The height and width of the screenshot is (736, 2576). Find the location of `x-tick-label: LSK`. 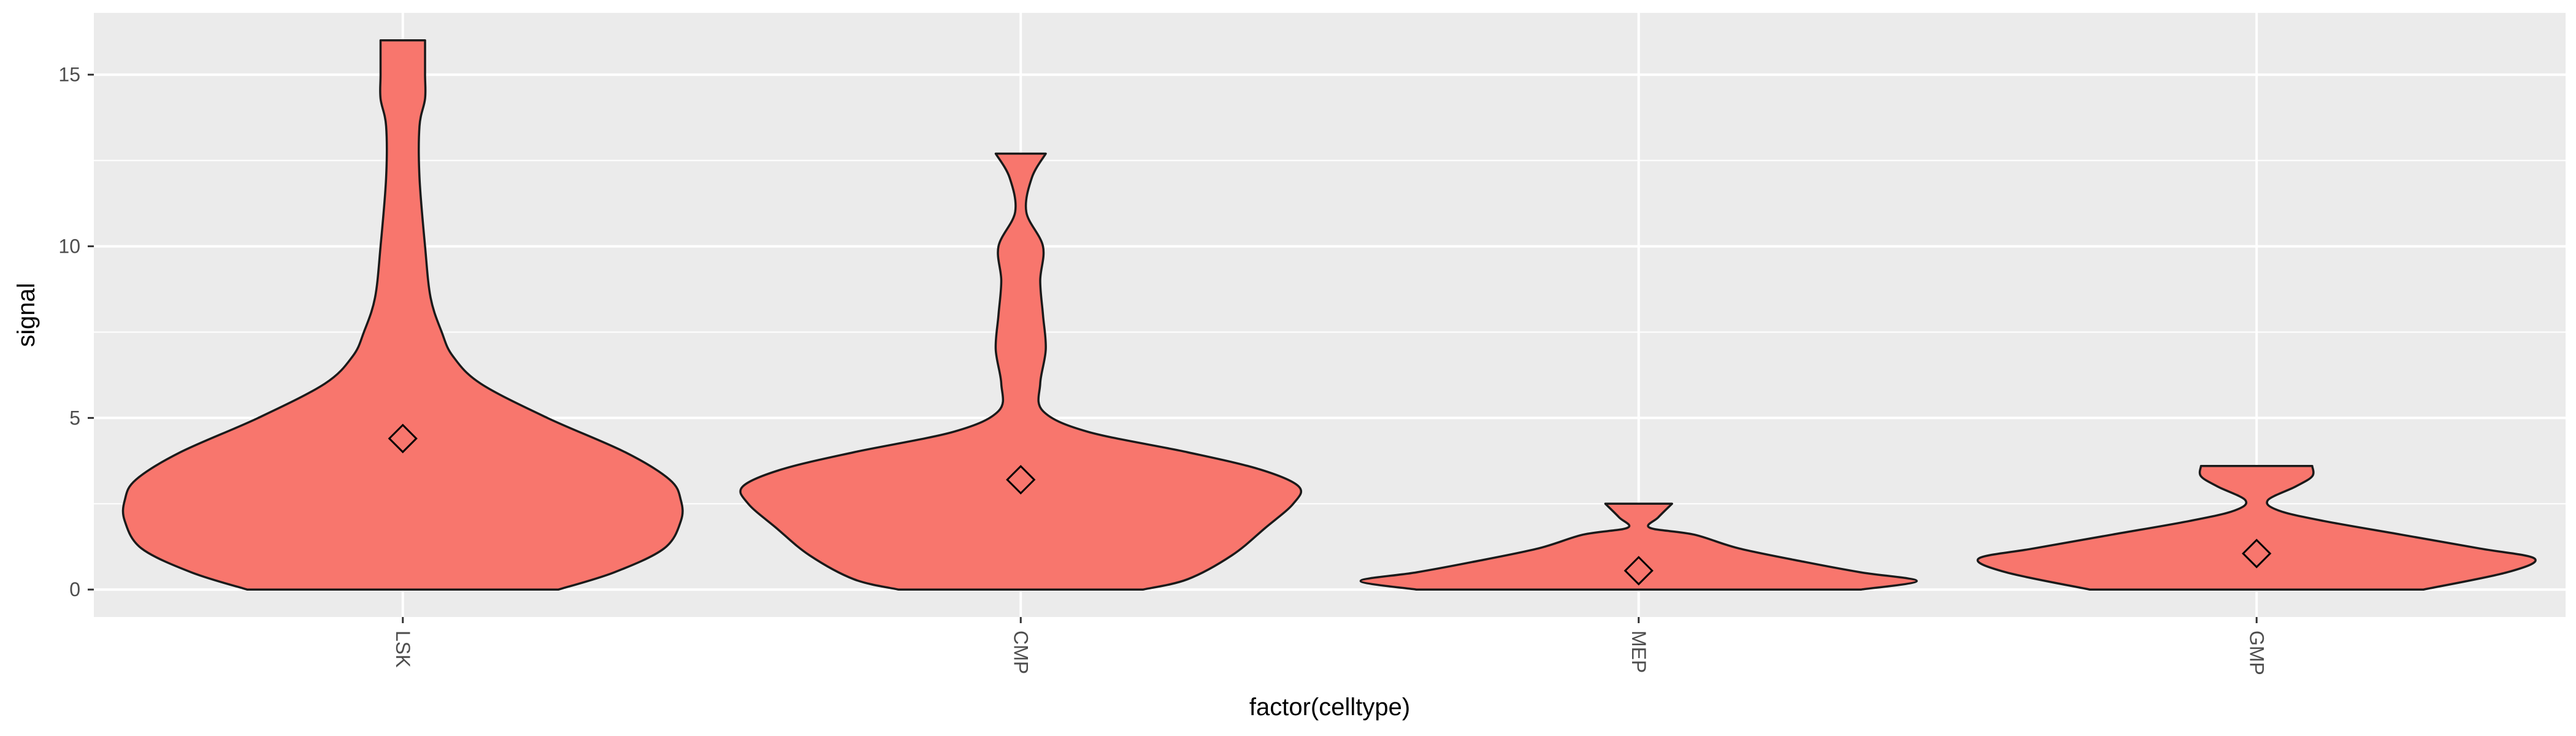

x-tick-label: LSK is located at coordinates (403, 649).